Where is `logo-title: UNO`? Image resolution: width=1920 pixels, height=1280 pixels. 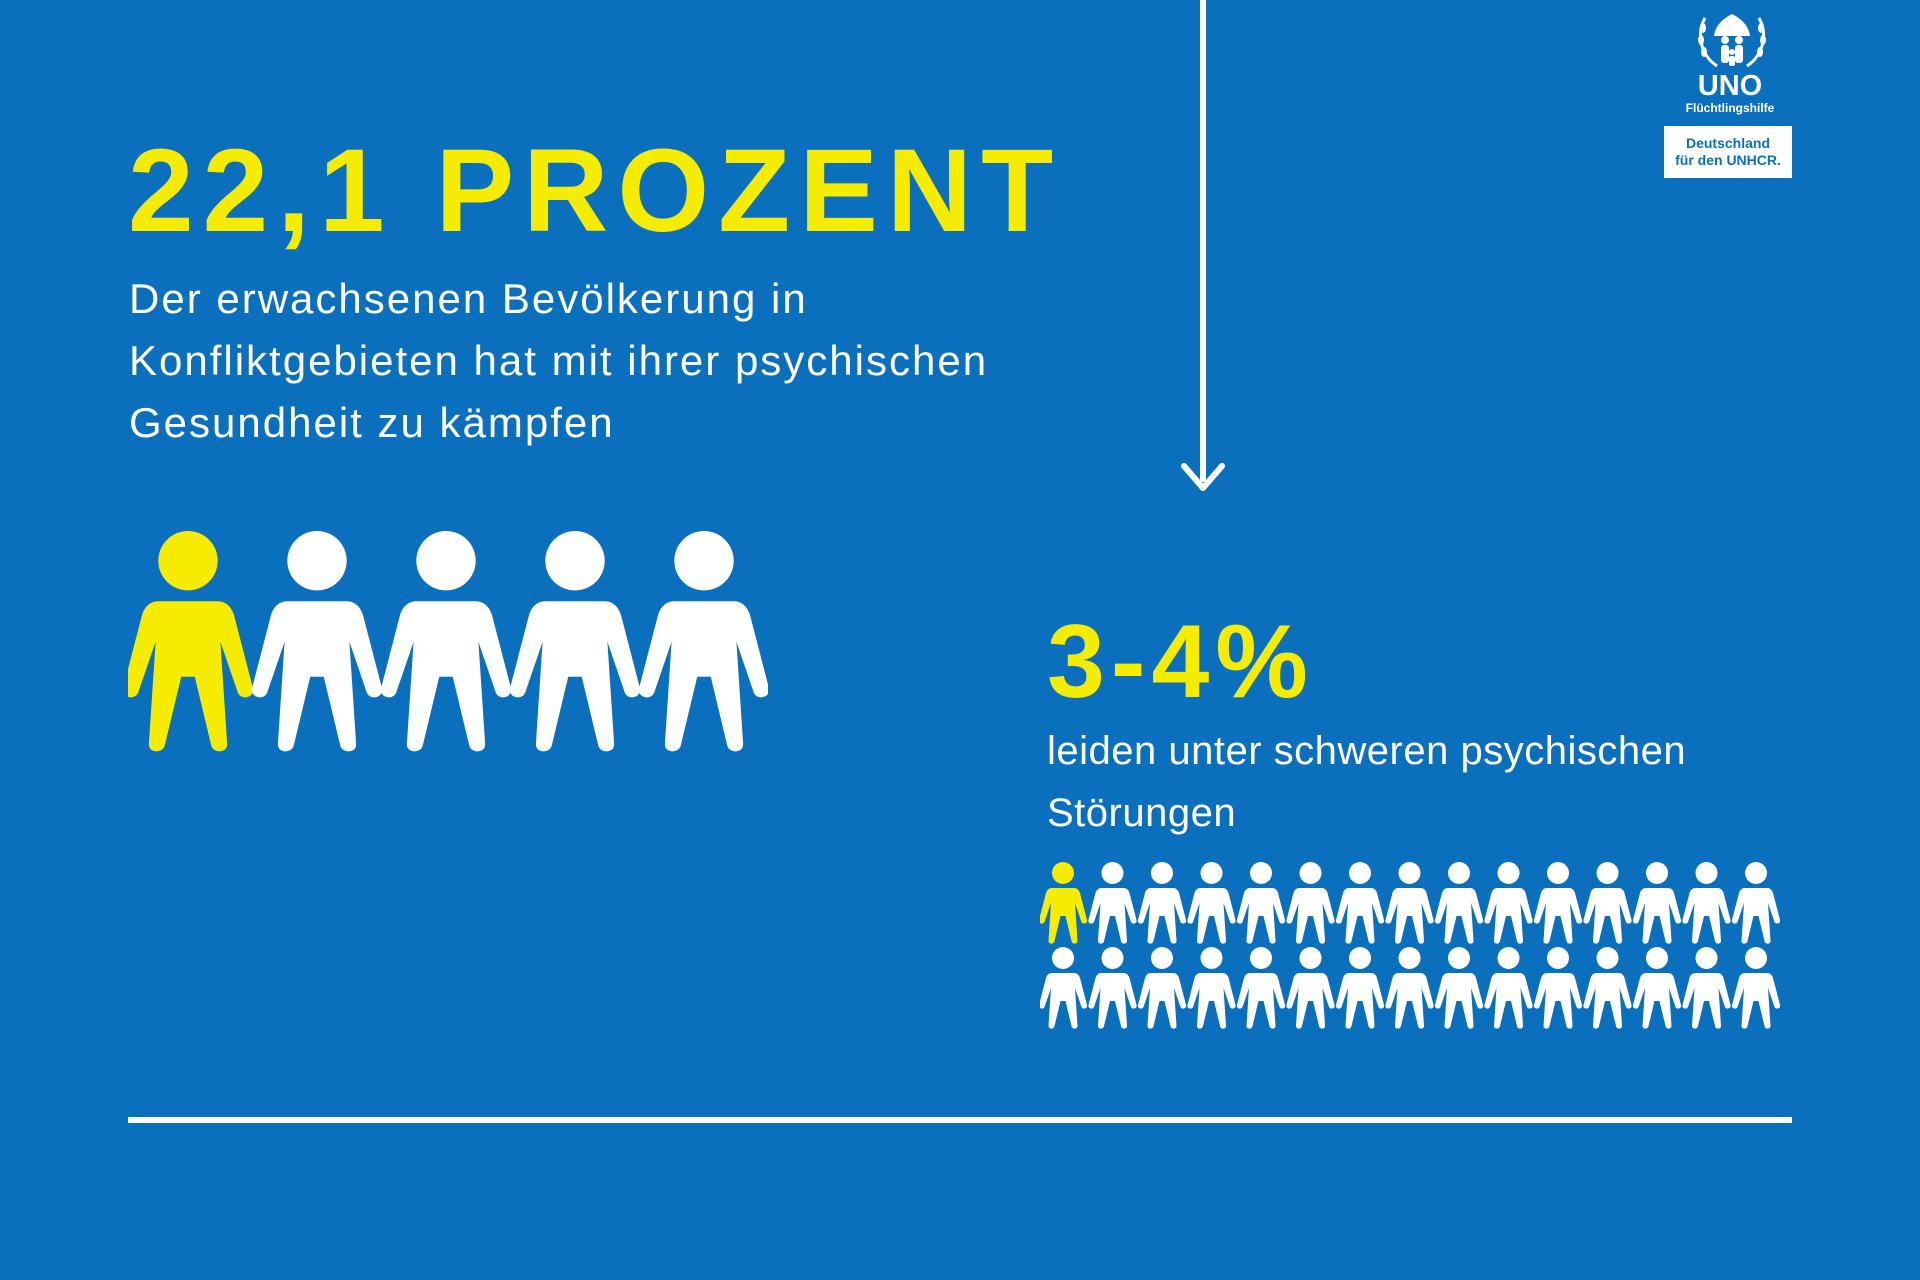 logo-title: UNO is located at coordinates (1730, 86).